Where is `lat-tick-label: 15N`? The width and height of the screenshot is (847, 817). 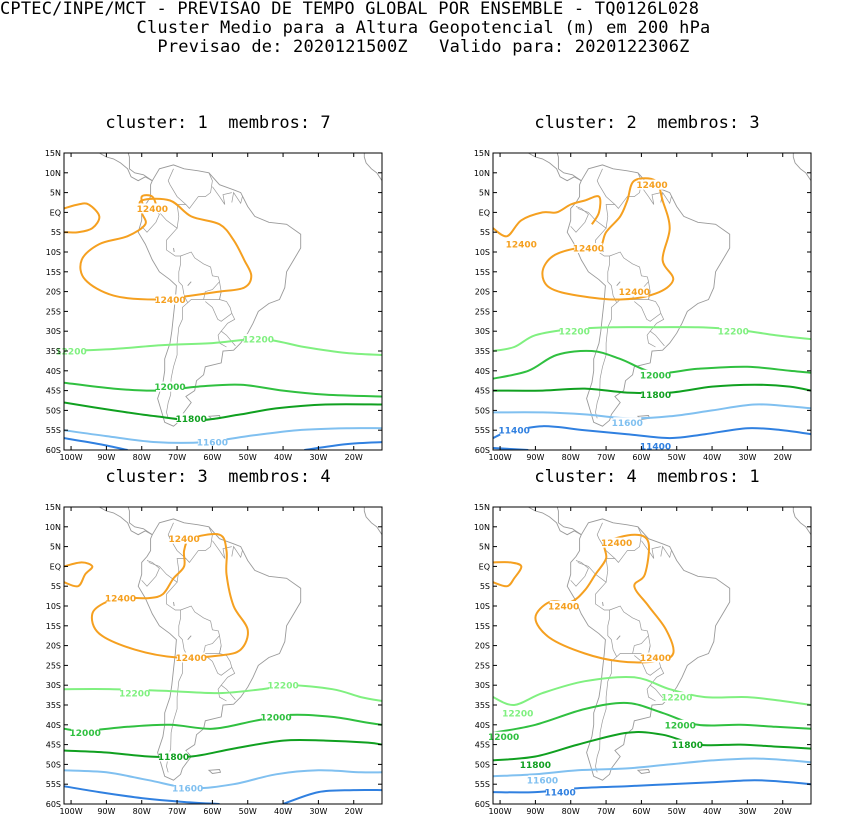 lat-tick-label: 15N is located at coordinates (482, 153).